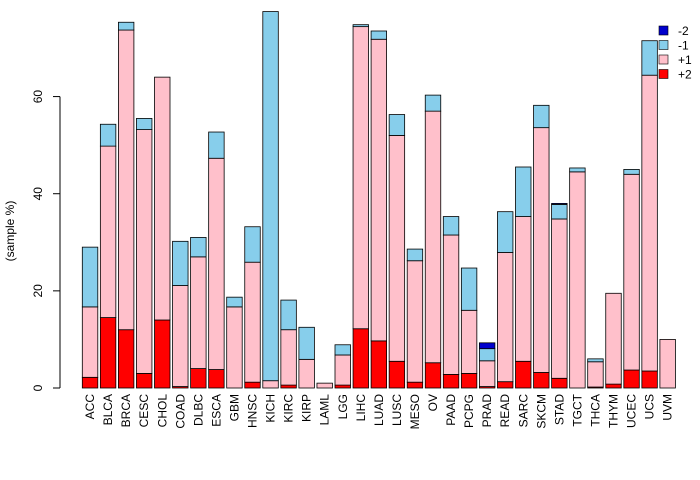 The width and height of the screenshot is (700, 480). Describe the element at coordinates (451, 410) in the screenshot. I see `x-tick-label: PAAD` at that location.